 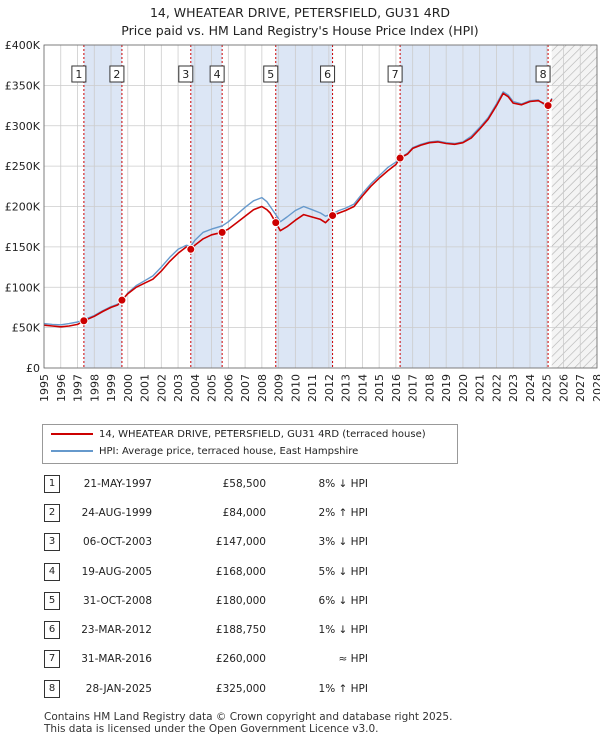 What do you see at coordinates (23, 287) in the screenshot?
I see `y-tick-label: £100K` at bounding box center [23, 287].